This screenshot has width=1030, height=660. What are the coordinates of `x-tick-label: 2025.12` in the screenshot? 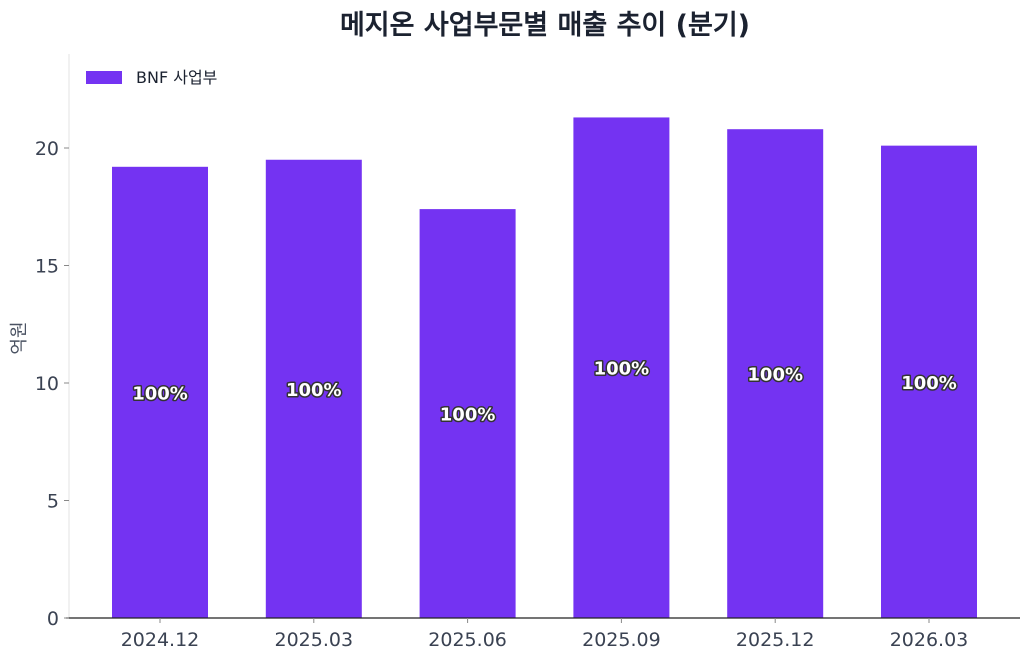 It's located at (775, 640).